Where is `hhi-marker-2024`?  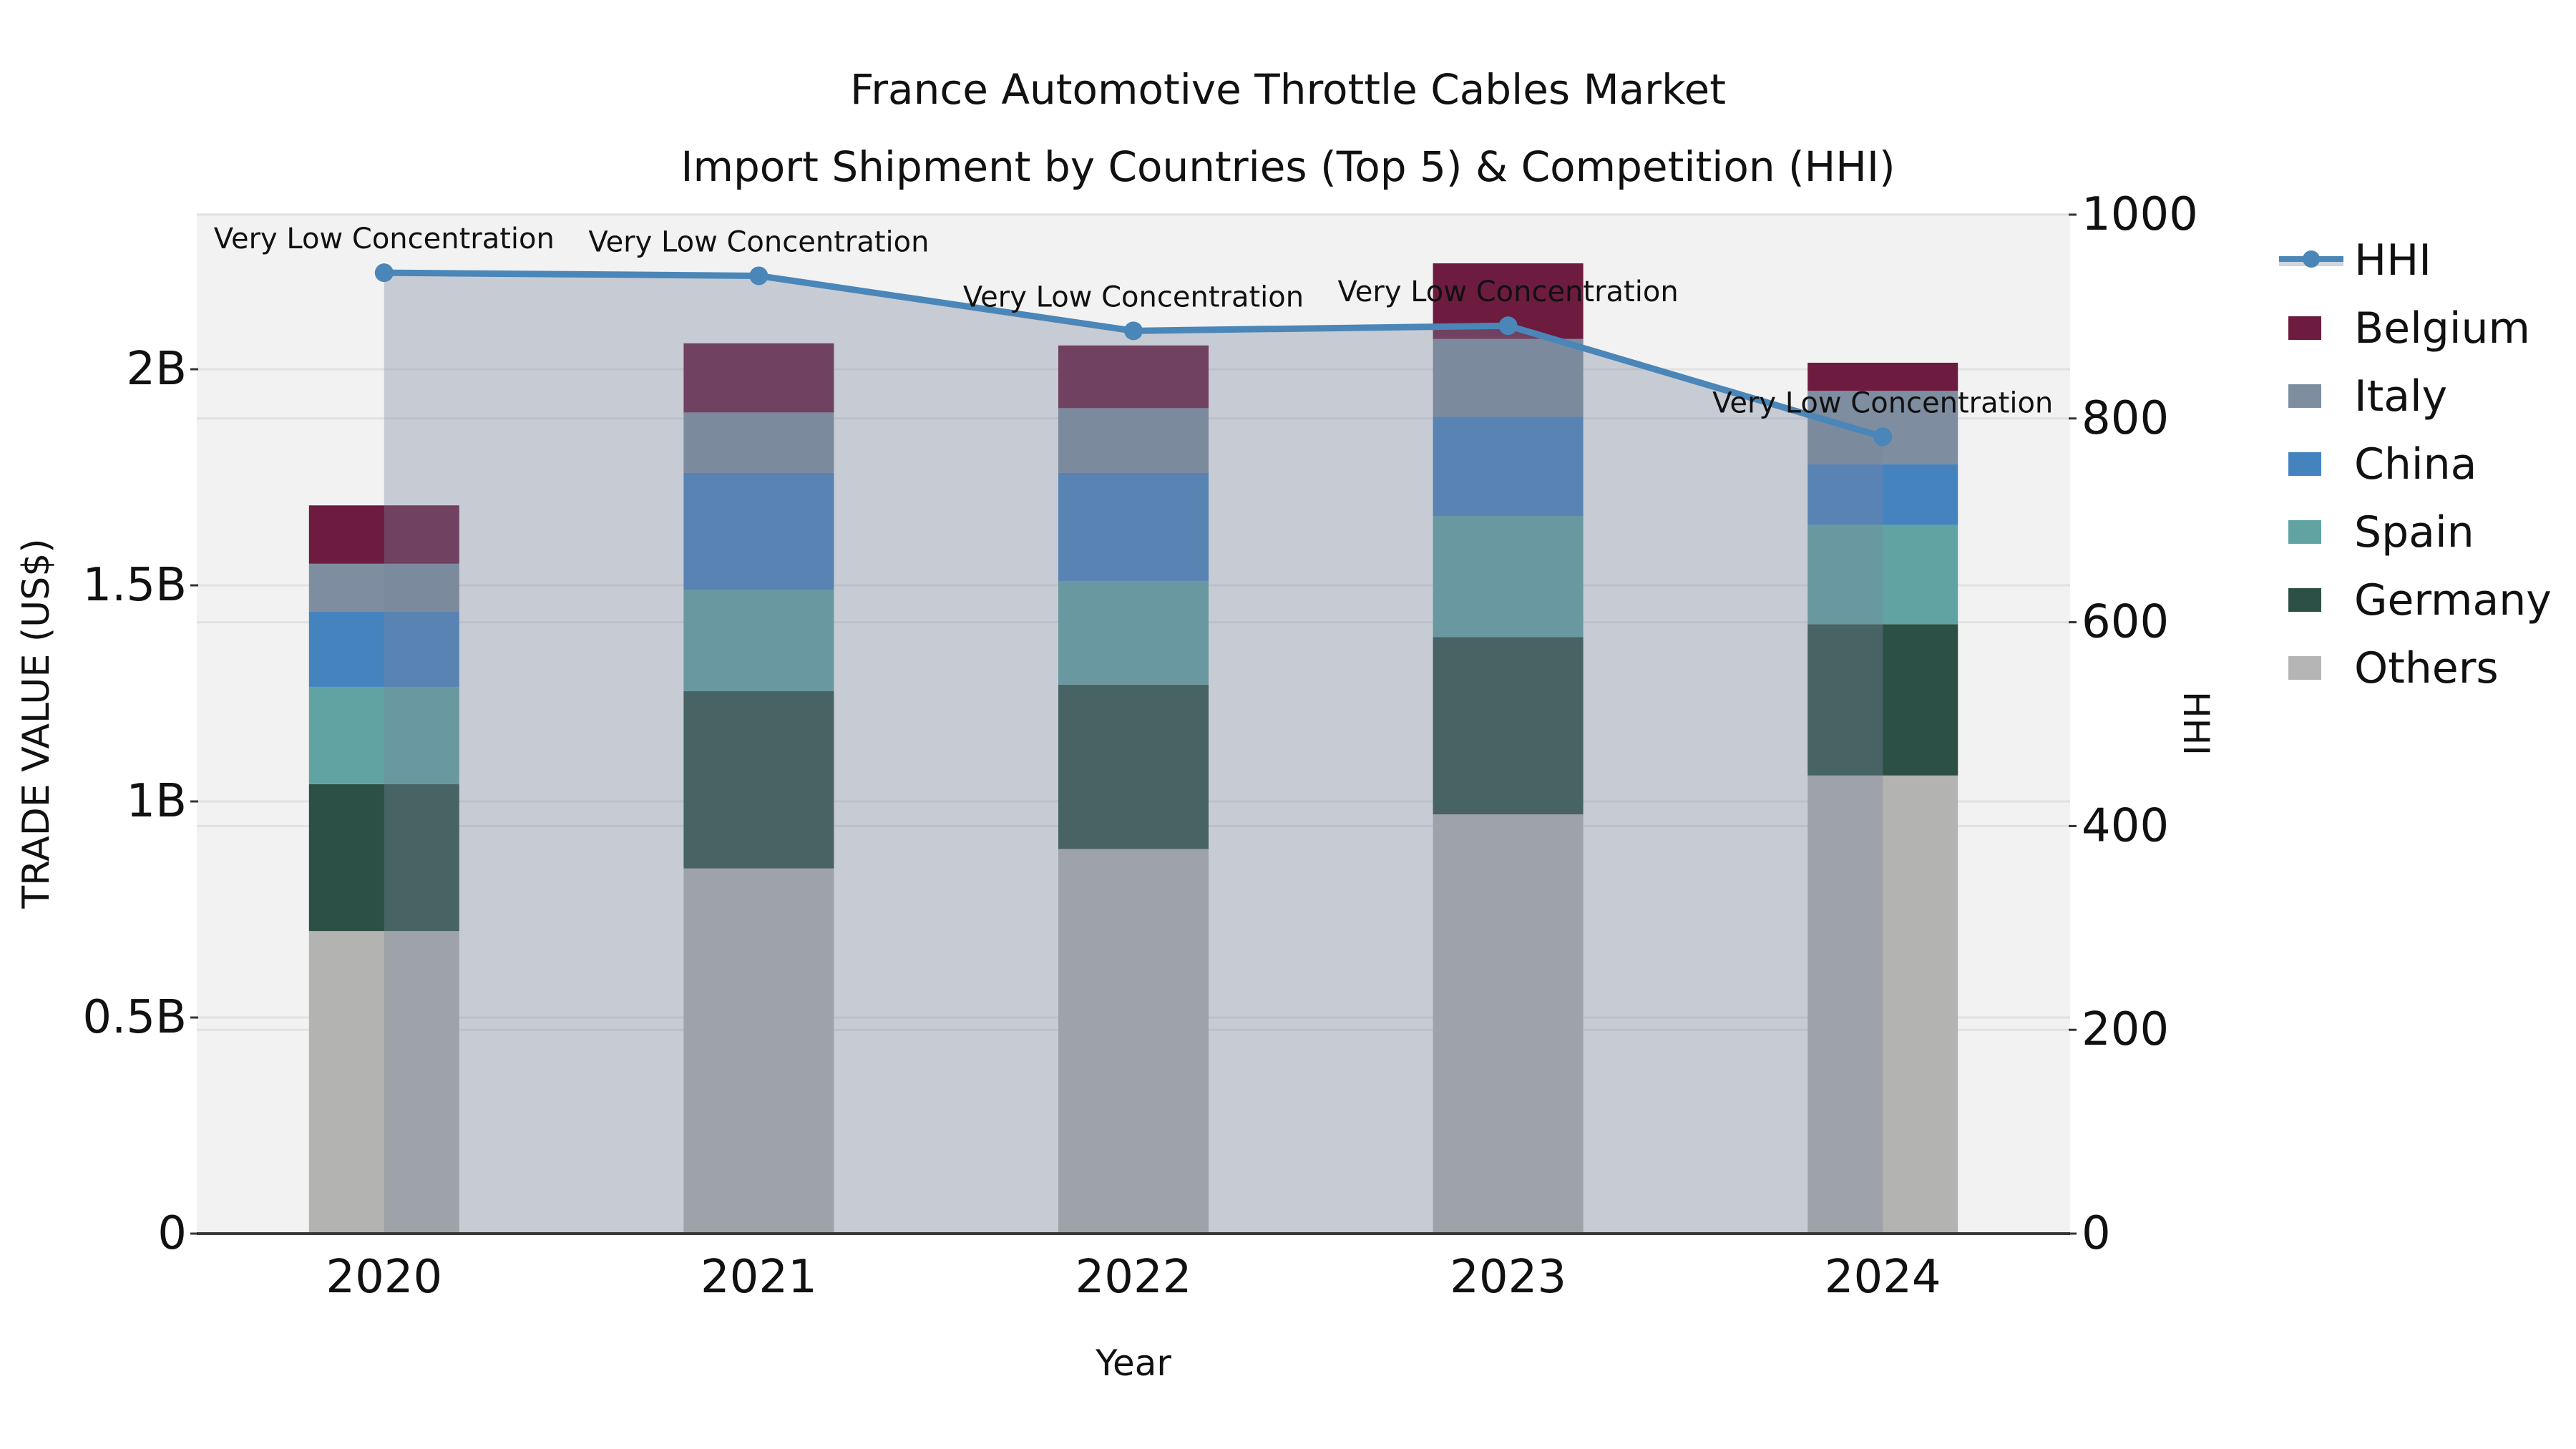
hhi-marker-2024 is located at coordinates (1883, 437).